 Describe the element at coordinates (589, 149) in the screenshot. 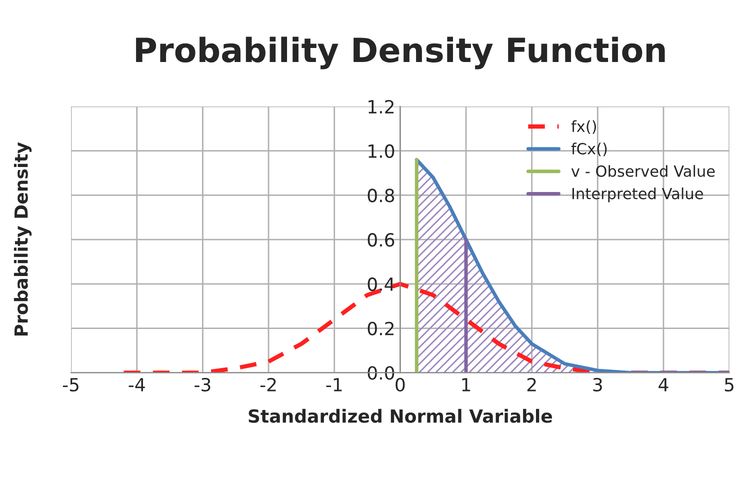

I see `legend-label: fCx()` at that location.